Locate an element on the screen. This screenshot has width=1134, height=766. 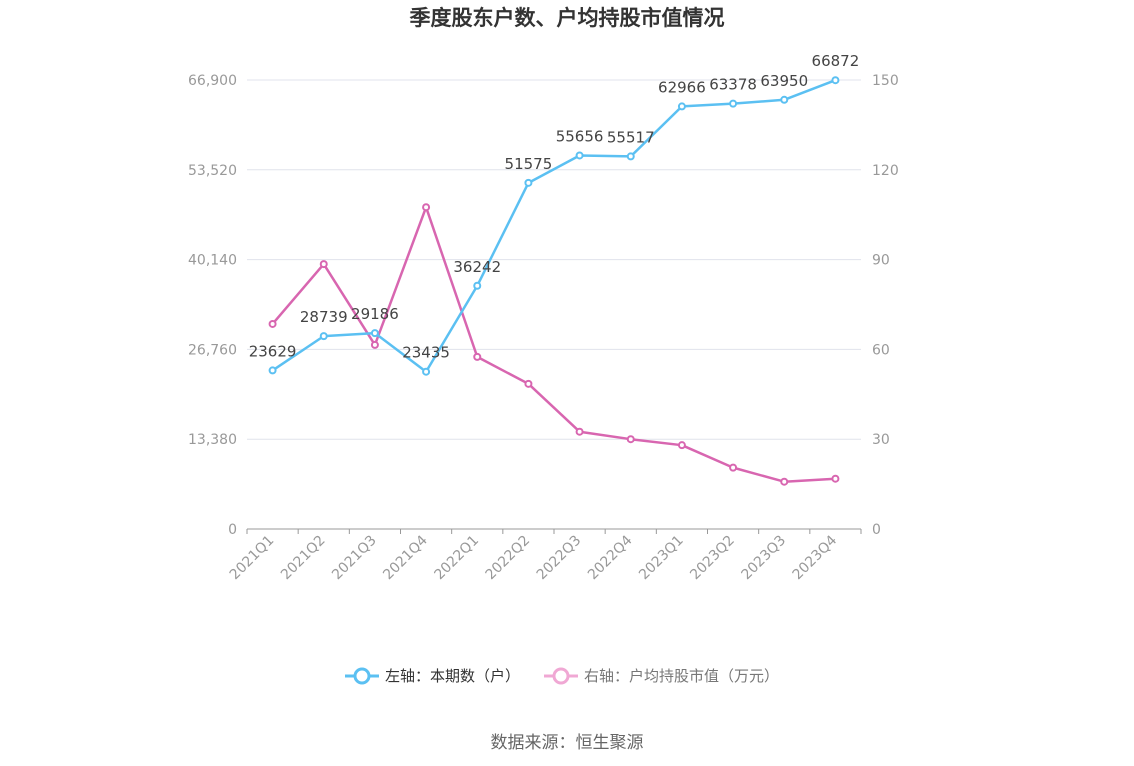
y-right-tick-label: 120 is located at coordinates (885, 171).